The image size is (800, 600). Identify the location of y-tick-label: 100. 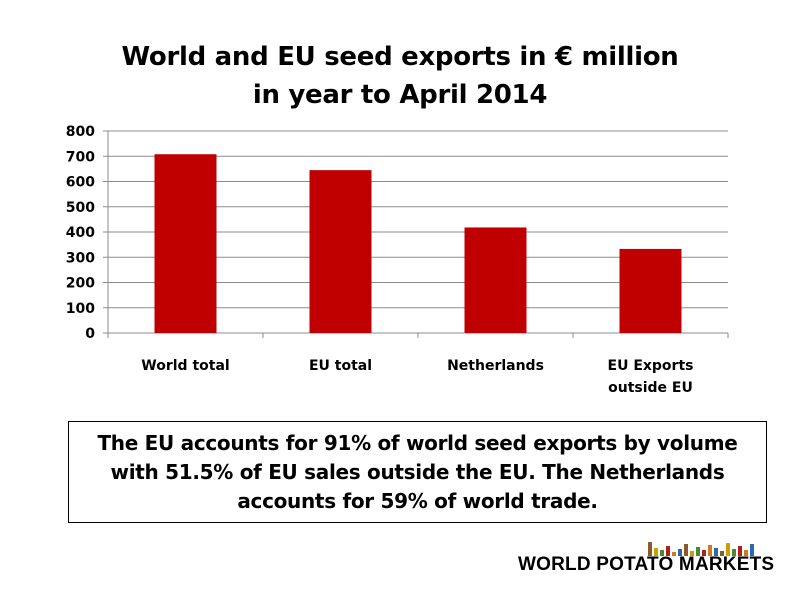
(80, 309).